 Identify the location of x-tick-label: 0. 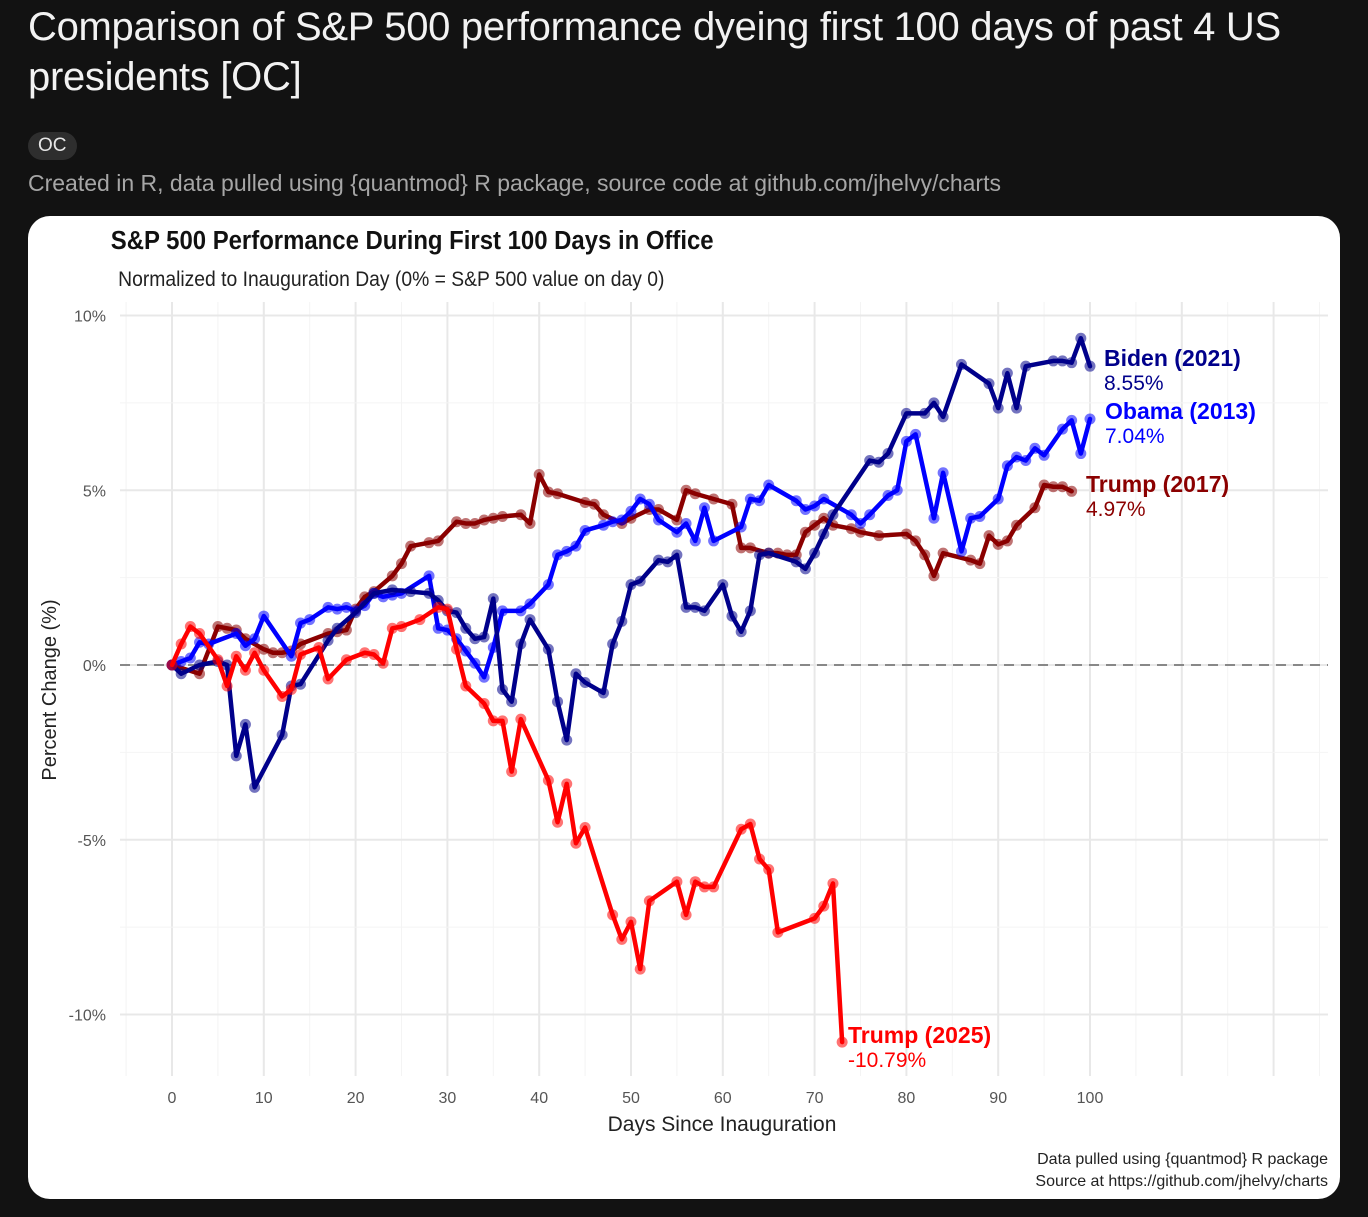
(172, 1098).